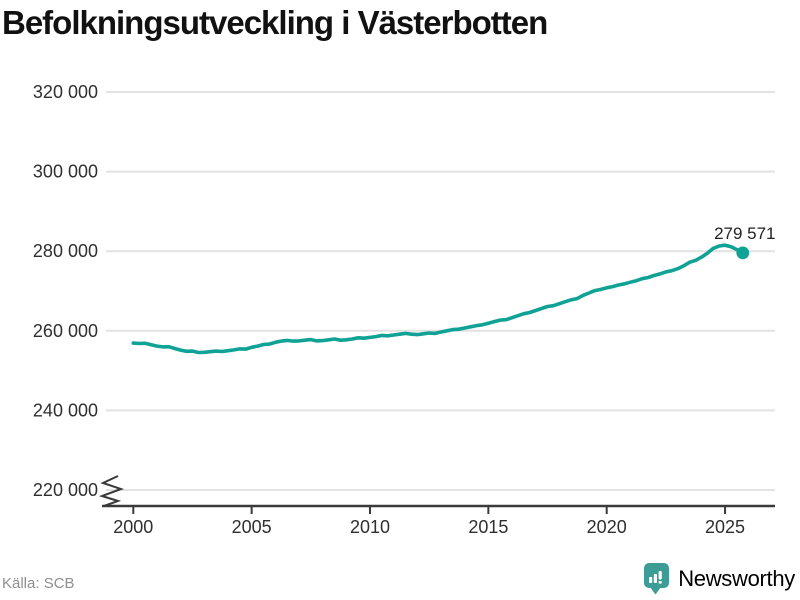 The width and height of the screenshot is (800, 600). I want to click on y-axis-tick-label: 280 000, so click(65, 251).